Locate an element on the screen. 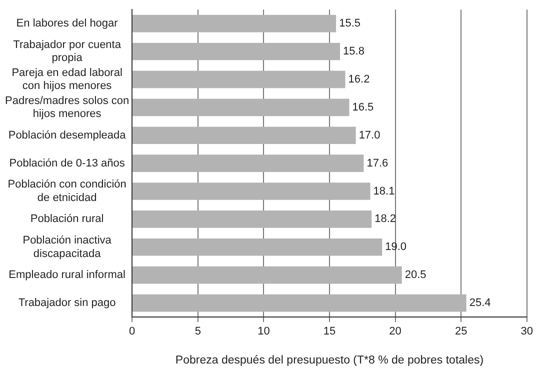 Image resolution: width=536 pixels, height=375 pixels. data-label: 15.8 is located at coordinates (353, 52).